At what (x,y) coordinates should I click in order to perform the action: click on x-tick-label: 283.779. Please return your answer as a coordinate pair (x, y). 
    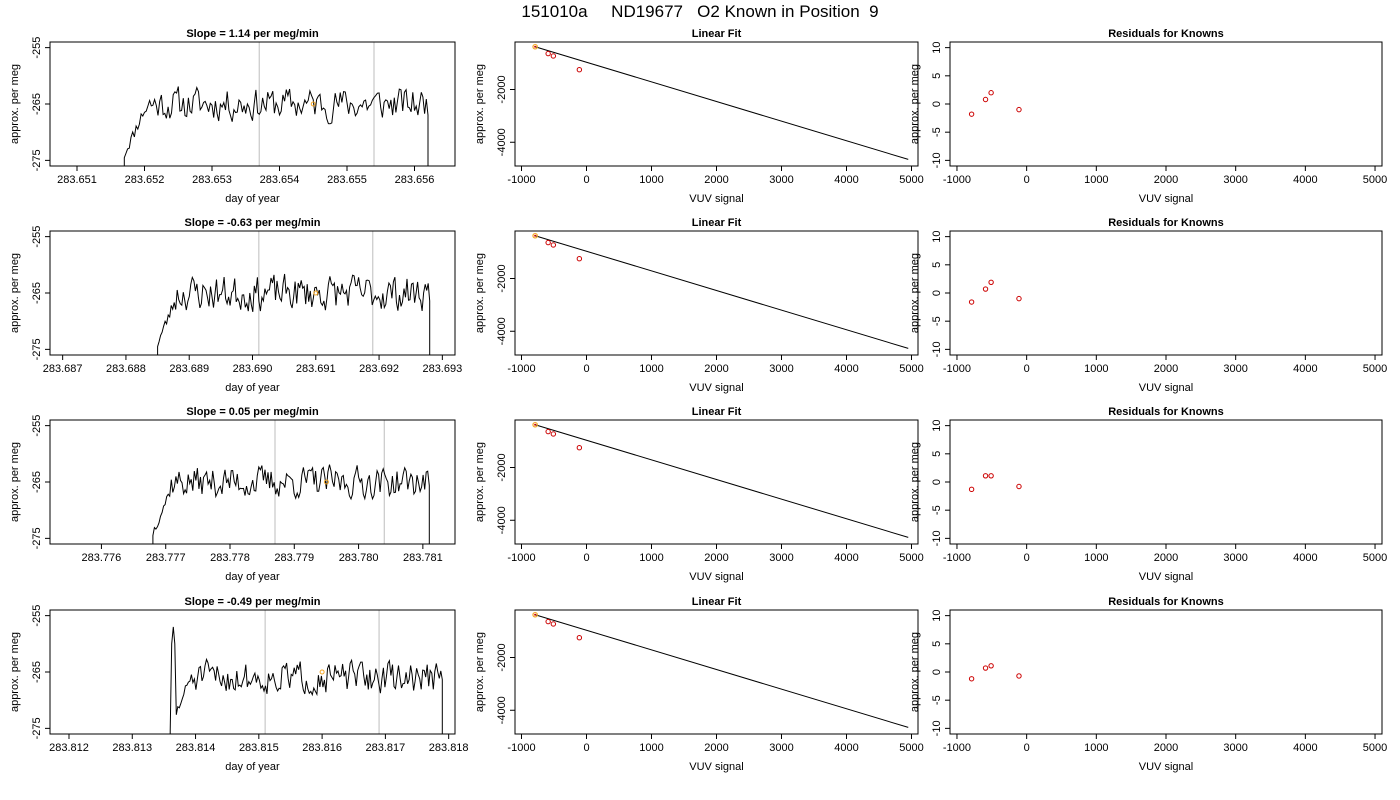
    Looking at the image, I should click on (294, 558).